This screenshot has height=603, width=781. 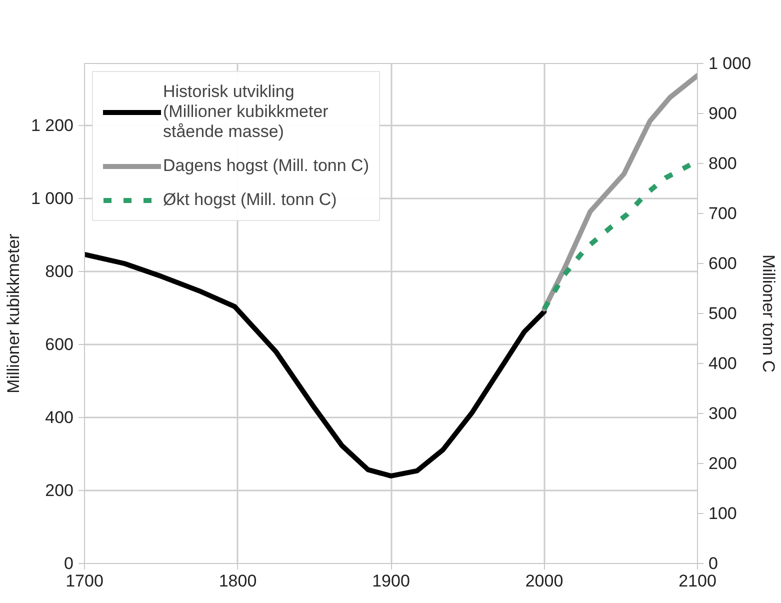 What do you see at coordinates (722, 513) in the screenshot?
I see `y2-tick-label: 100` at bounding box center [722, 513].